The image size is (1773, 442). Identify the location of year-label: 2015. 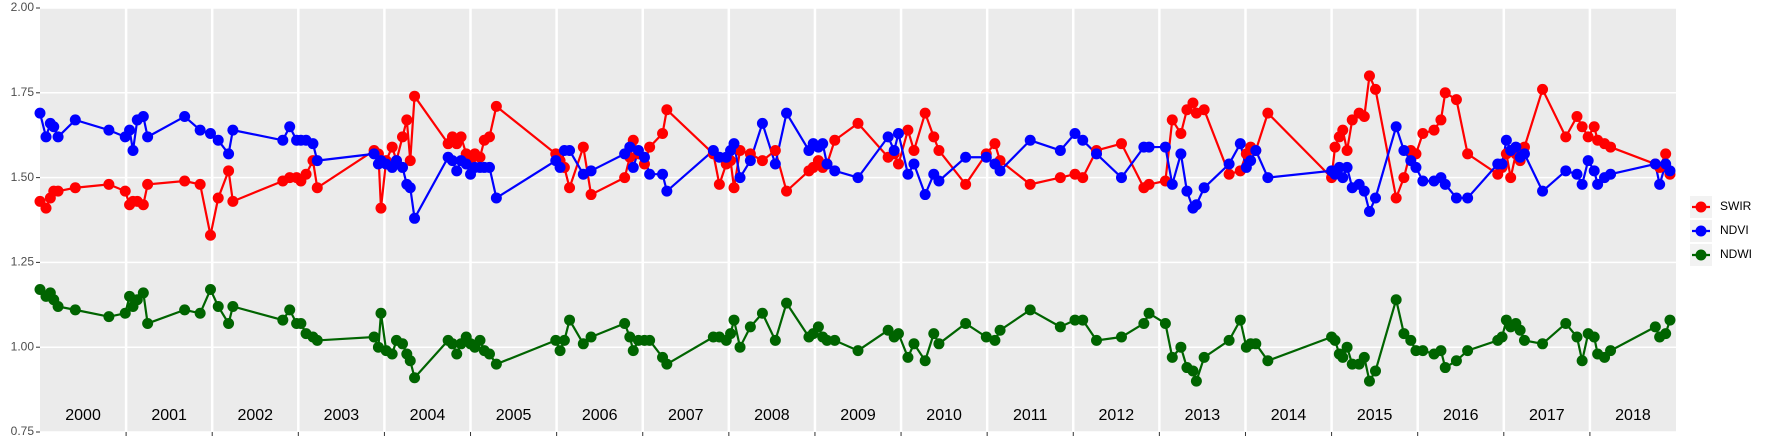
(1375, 415).